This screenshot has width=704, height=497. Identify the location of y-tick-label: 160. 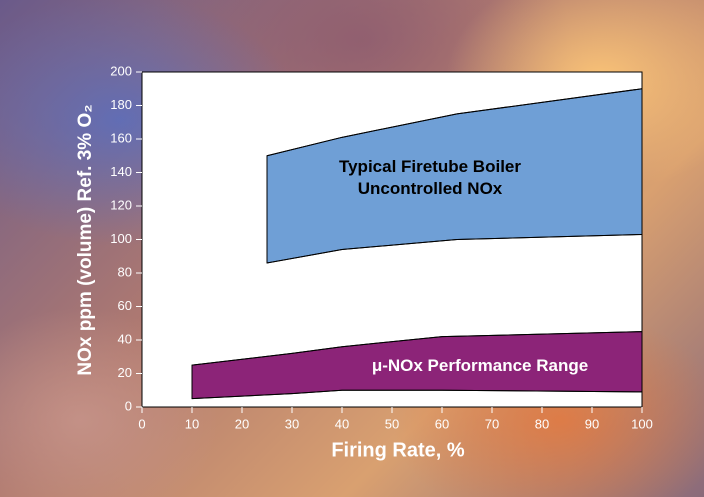
(121, 137).